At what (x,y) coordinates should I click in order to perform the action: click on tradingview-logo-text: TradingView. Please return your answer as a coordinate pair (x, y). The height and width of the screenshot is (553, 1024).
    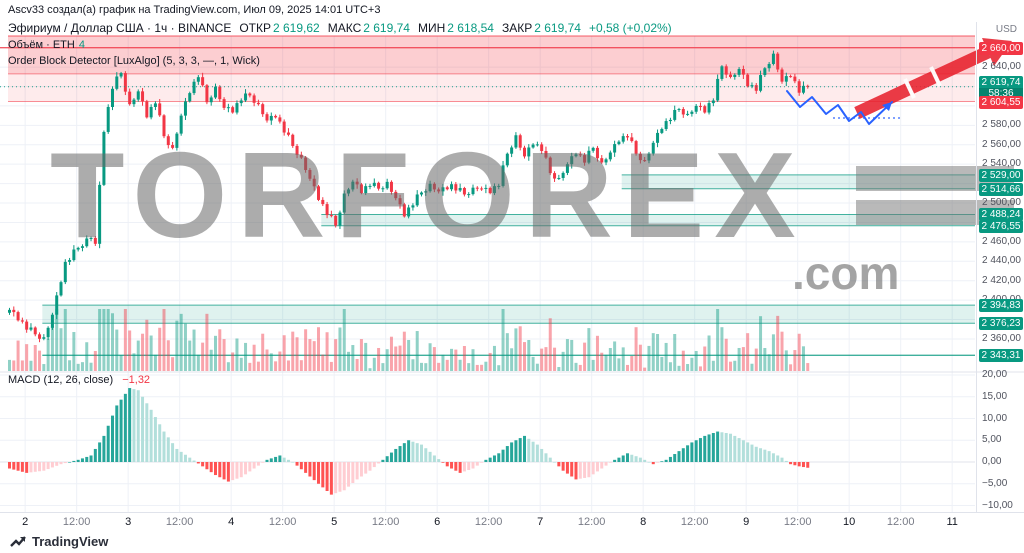
    Looking at the image, I should click on (70, 541).